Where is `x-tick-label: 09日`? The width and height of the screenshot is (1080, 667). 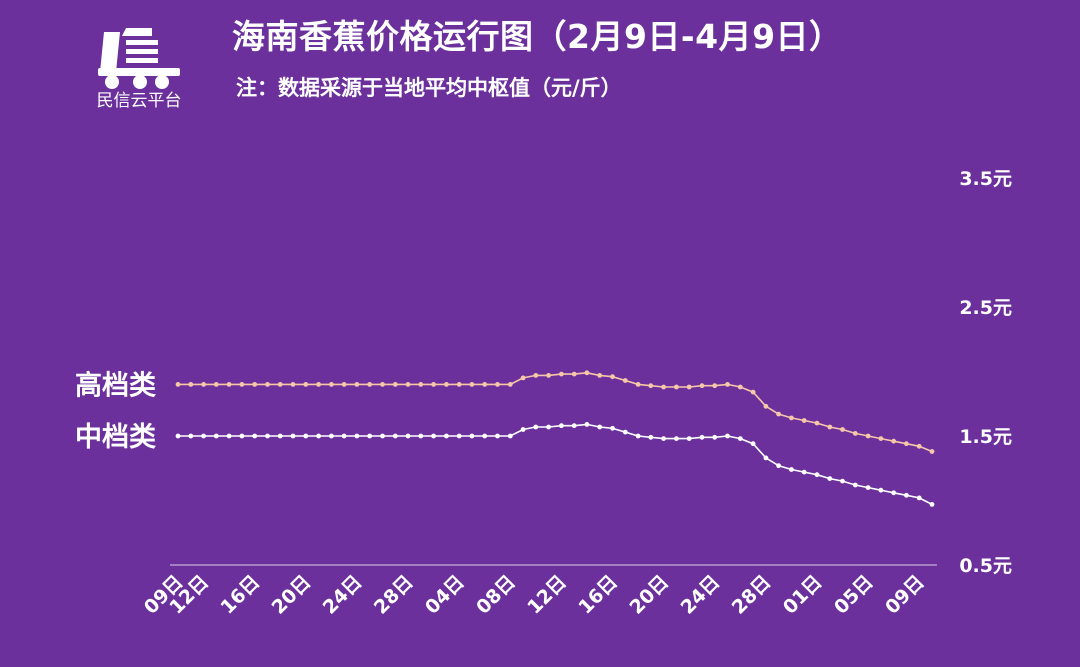
x-tick-label: 09日 is located at coordinates (905, 595).